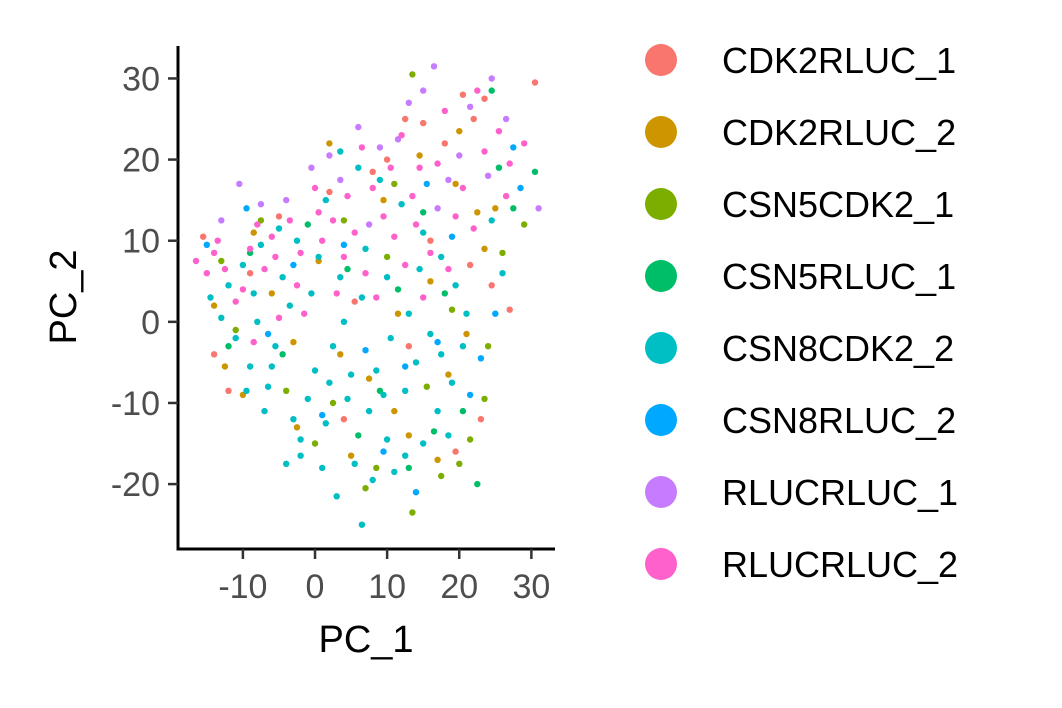  What do you see at coordinates (141, 161) in the screenshot?
I see `y-tick-label-4: 20` at bounding box center [141, 161].